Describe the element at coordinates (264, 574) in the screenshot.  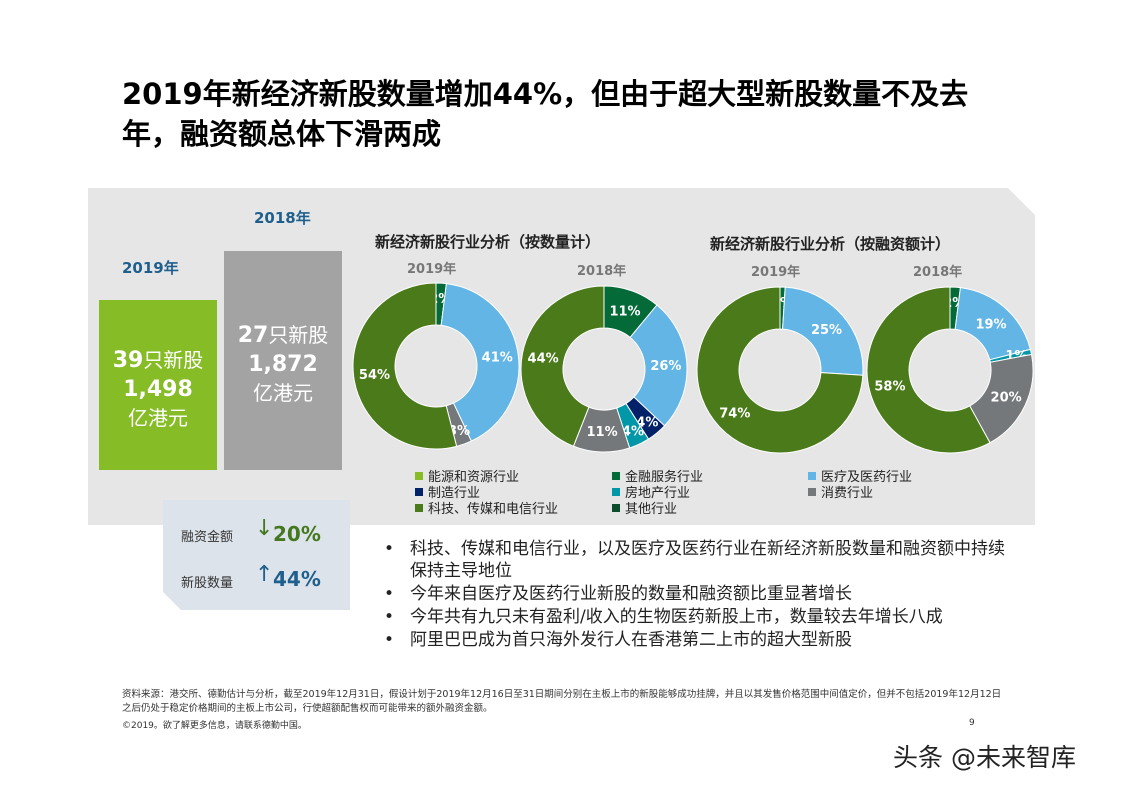
I see `arrow-up-icon: ↑` at that location.